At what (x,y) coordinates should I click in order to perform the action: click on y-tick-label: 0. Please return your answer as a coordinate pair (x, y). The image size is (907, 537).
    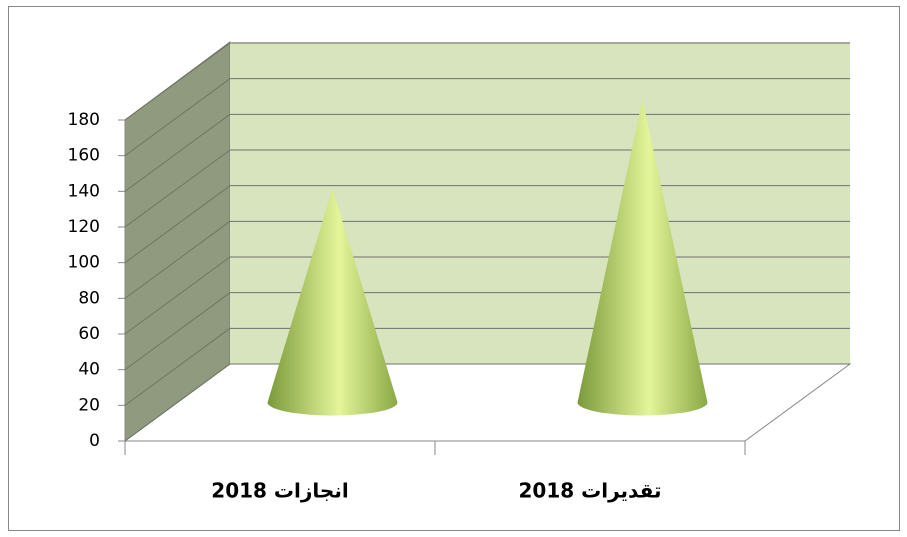
    Looking at the image, I should click on (94, 441).